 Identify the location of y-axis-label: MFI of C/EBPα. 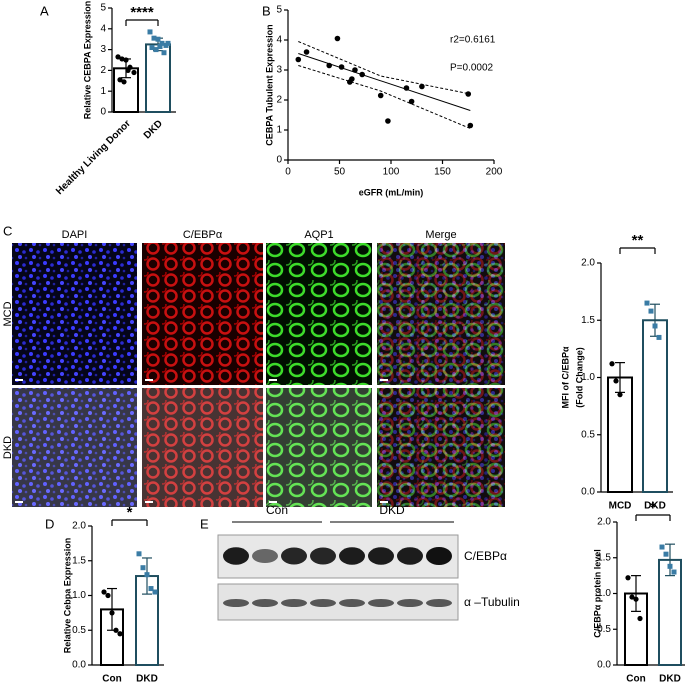
(565, 377).